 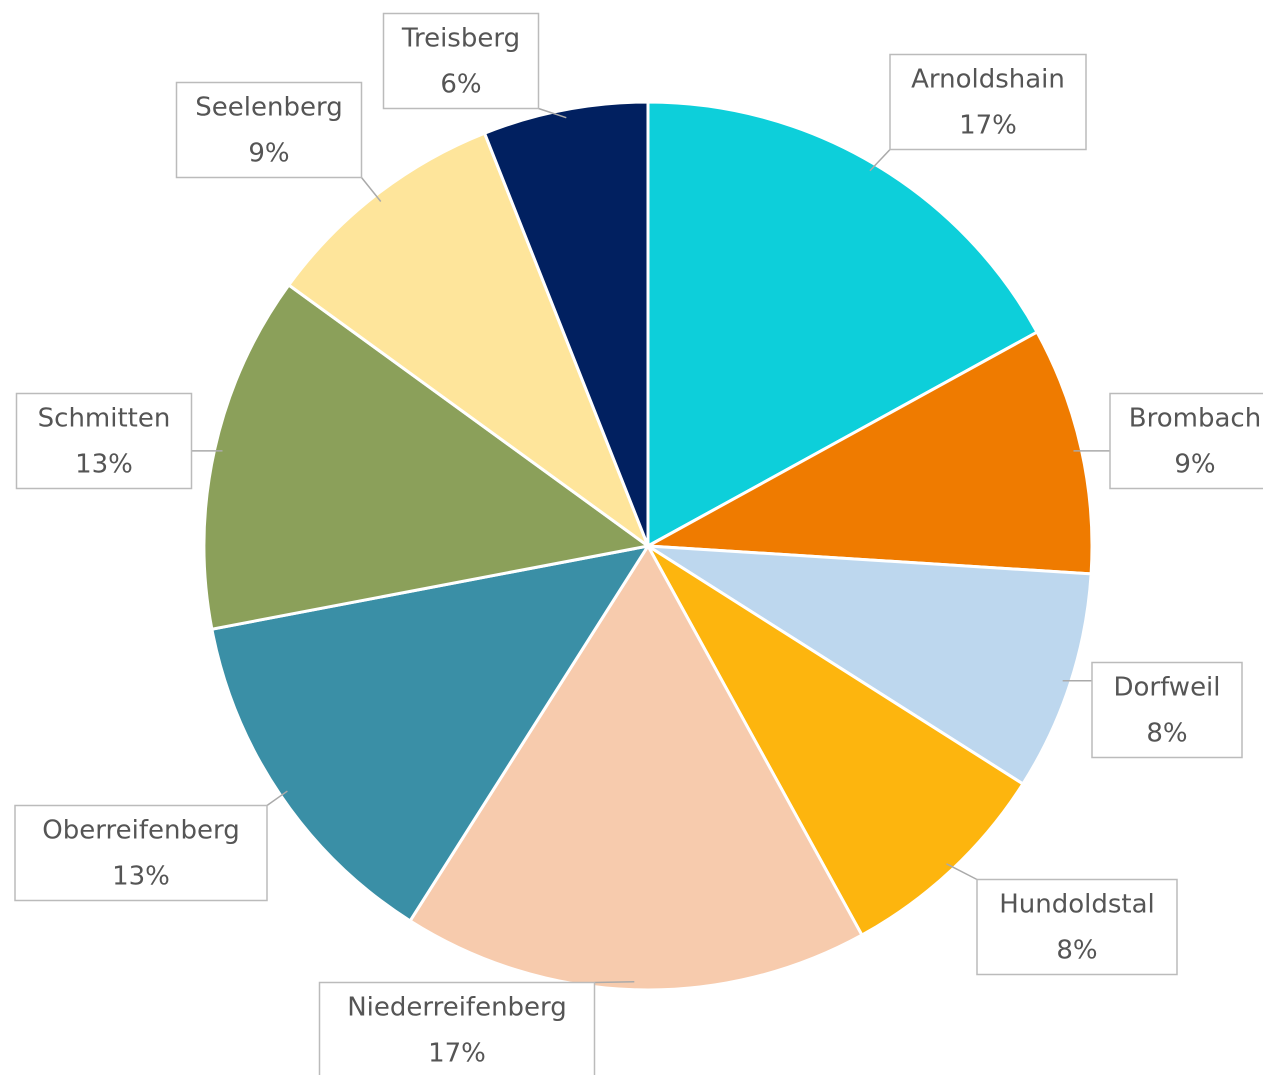 What do you see at coordinates (140, 831) in the screenshot?
I see `slice-label: Oberreifenberg` at bounding box center [140, 831].